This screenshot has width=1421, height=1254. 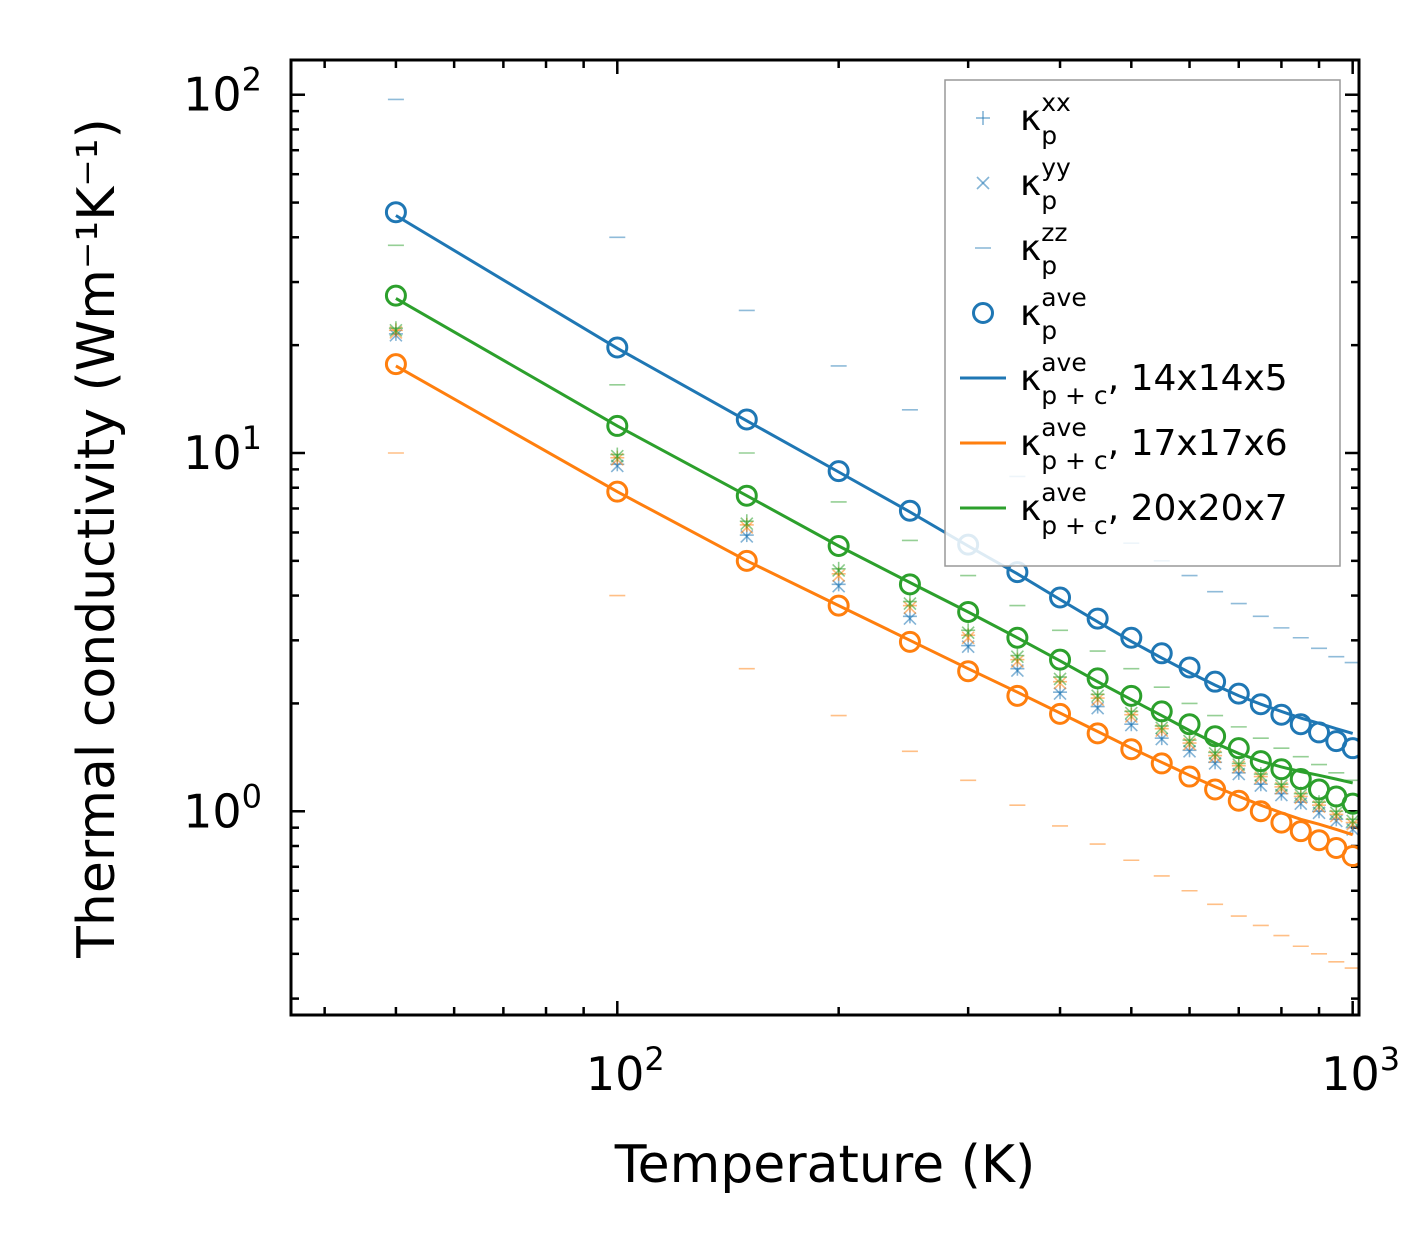 I want to click on y-tick-label: 101, so click(x=222, y=449).